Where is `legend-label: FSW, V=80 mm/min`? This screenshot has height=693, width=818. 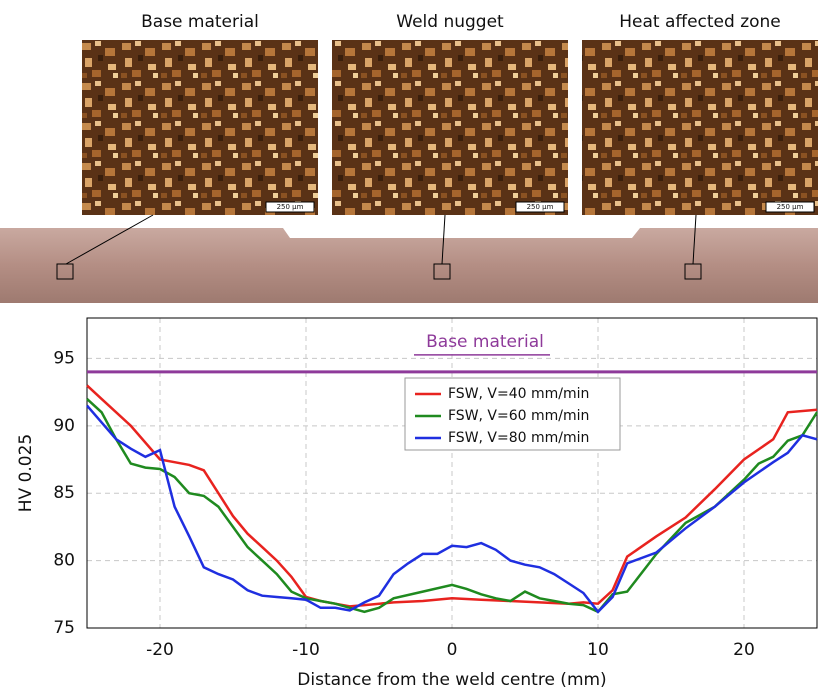
legend-label: FSW, V=80 mm/min is located at coordinates (518, 438).